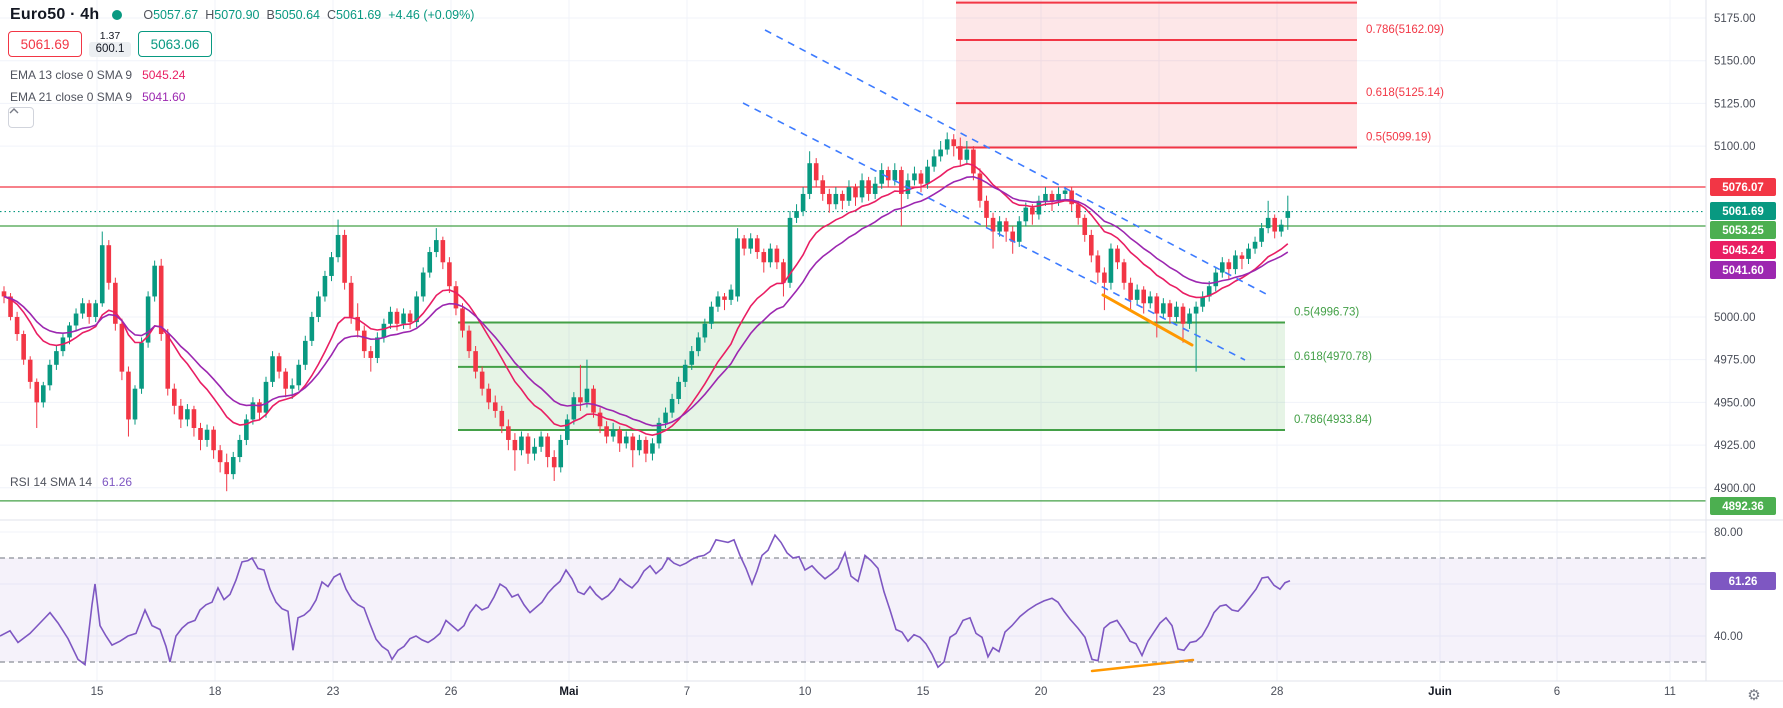  What do you see at coordinates (1670, 692) in the screenshot?
I see `time-axis-label: 11` at bounding box center [1670, 692].